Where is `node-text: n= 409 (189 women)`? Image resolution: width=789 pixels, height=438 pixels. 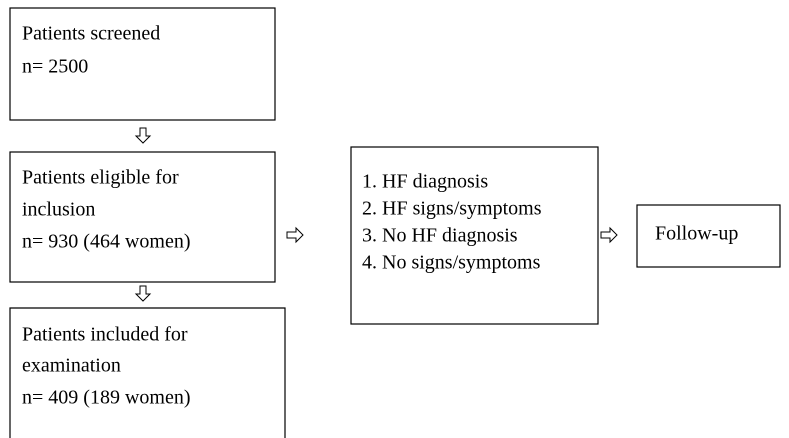 node-text: n= 409 (189 women) is located at coordinates (106, 398).